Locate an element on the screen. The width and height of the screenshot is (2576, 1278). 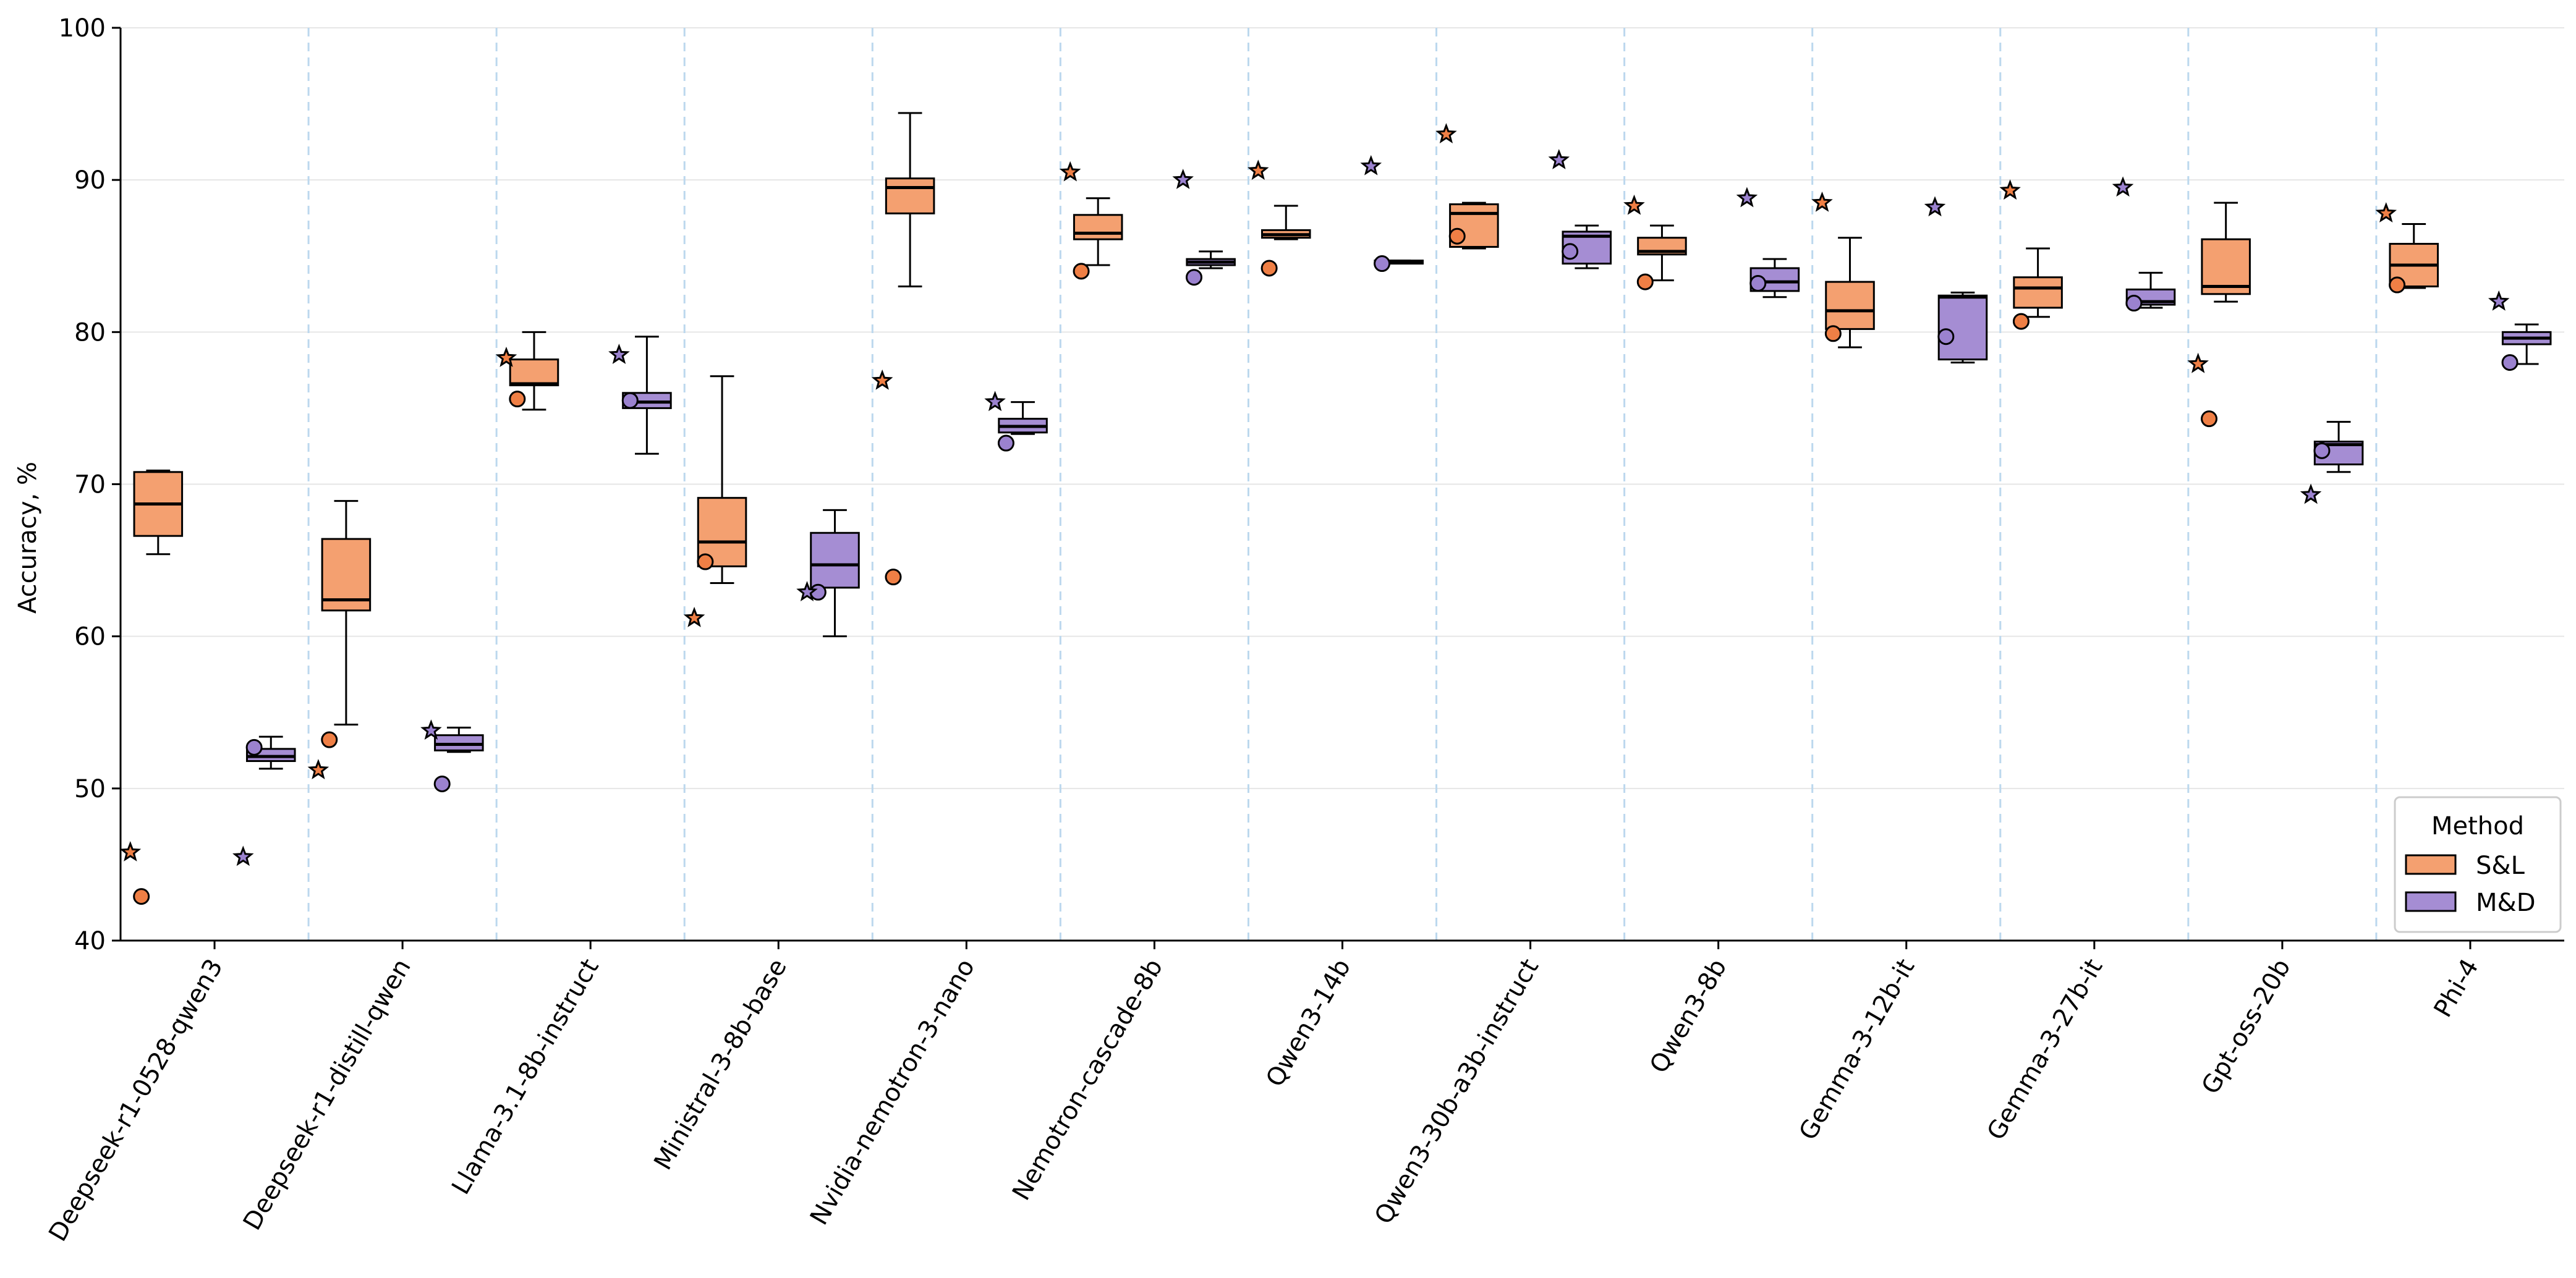
box-md-gemma-3-12b-it is located at coordinates (1962, 327).